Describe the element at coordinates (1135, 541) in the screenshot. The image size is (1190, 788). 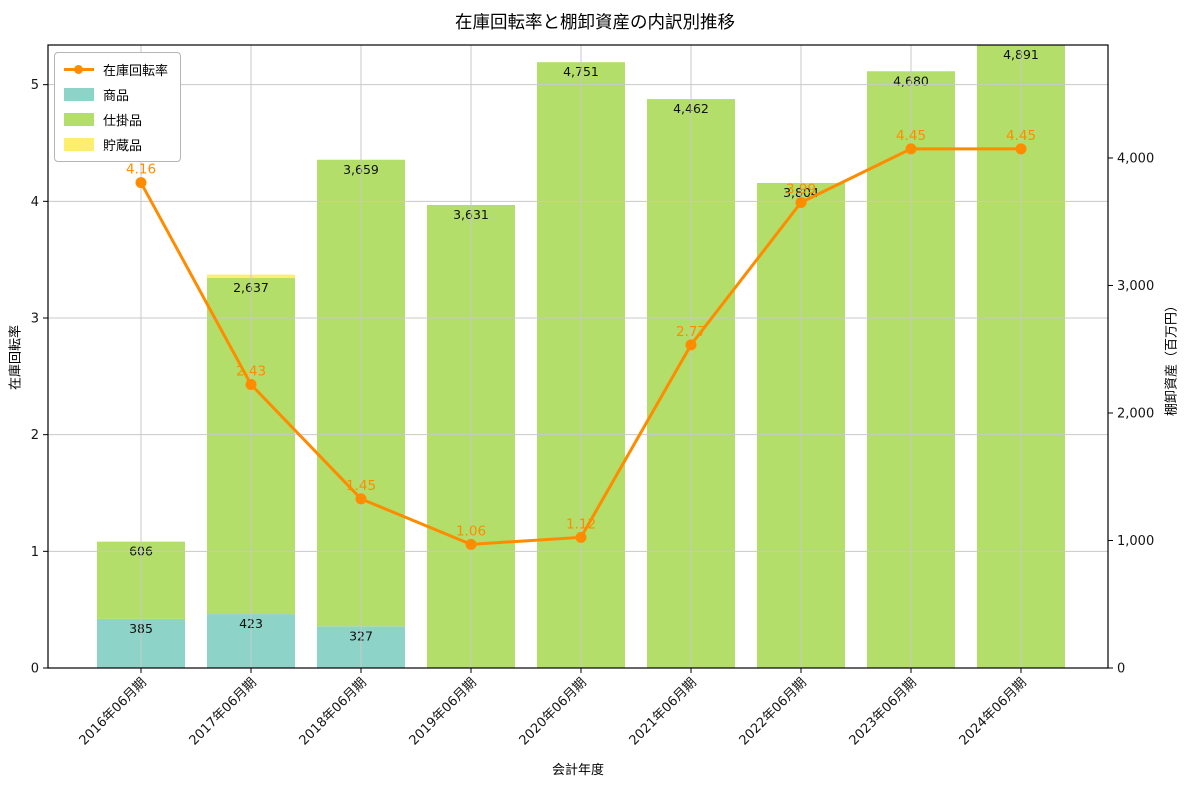
I see `right-tick-label: 1,000` at that location.